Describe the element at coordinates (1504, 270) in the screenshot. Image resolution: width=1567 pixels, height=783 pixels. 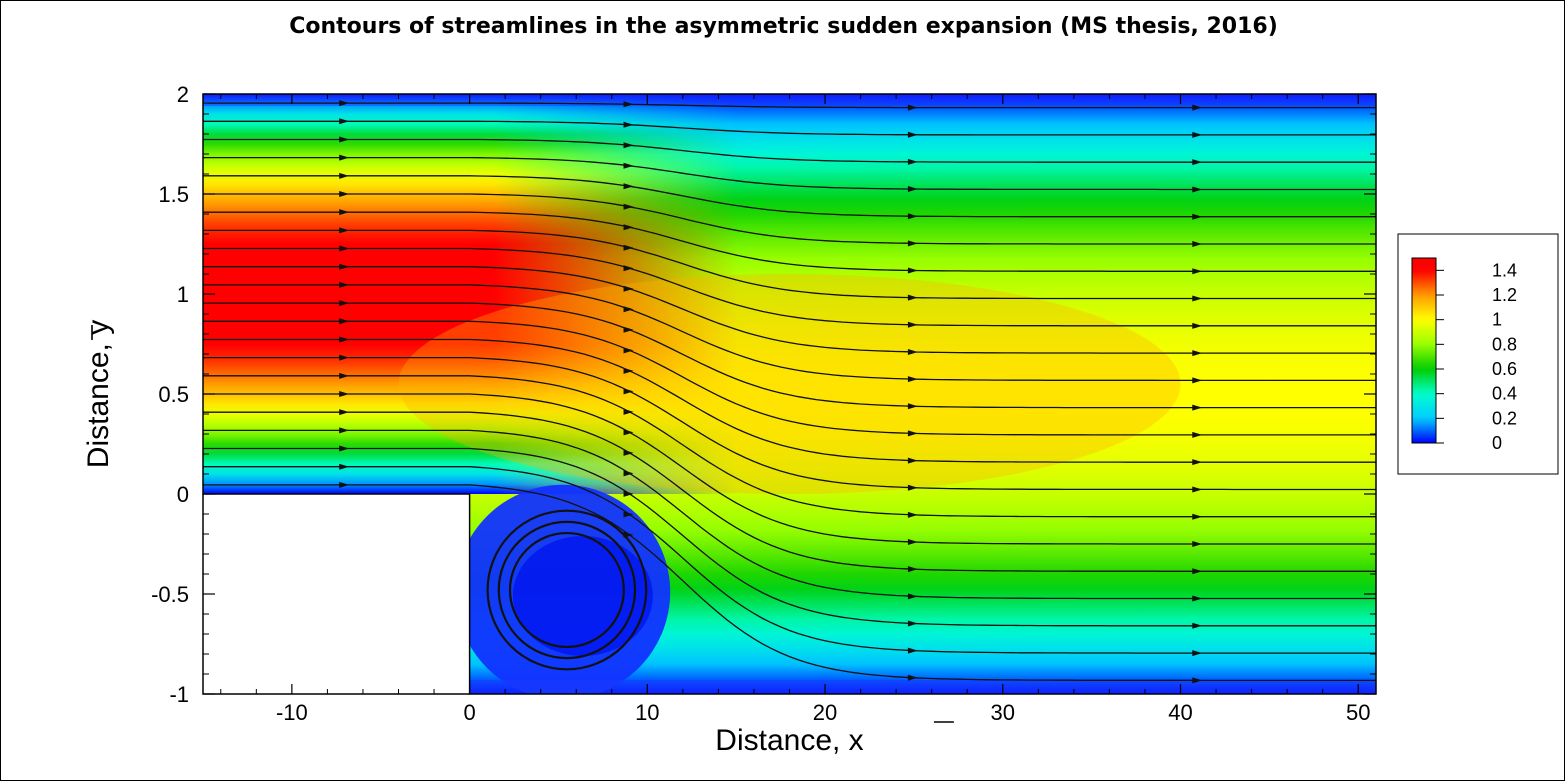
I see `legend-label: 1.4` at that location.